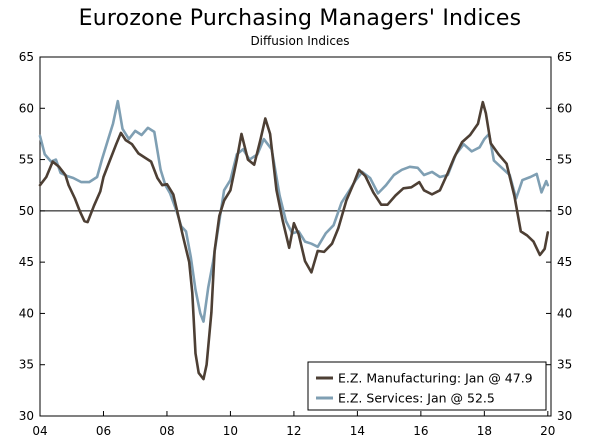 The width and height of the screenshot is (600, 444). I want to click on y-tick-label-right: 30, so click(564, 416).